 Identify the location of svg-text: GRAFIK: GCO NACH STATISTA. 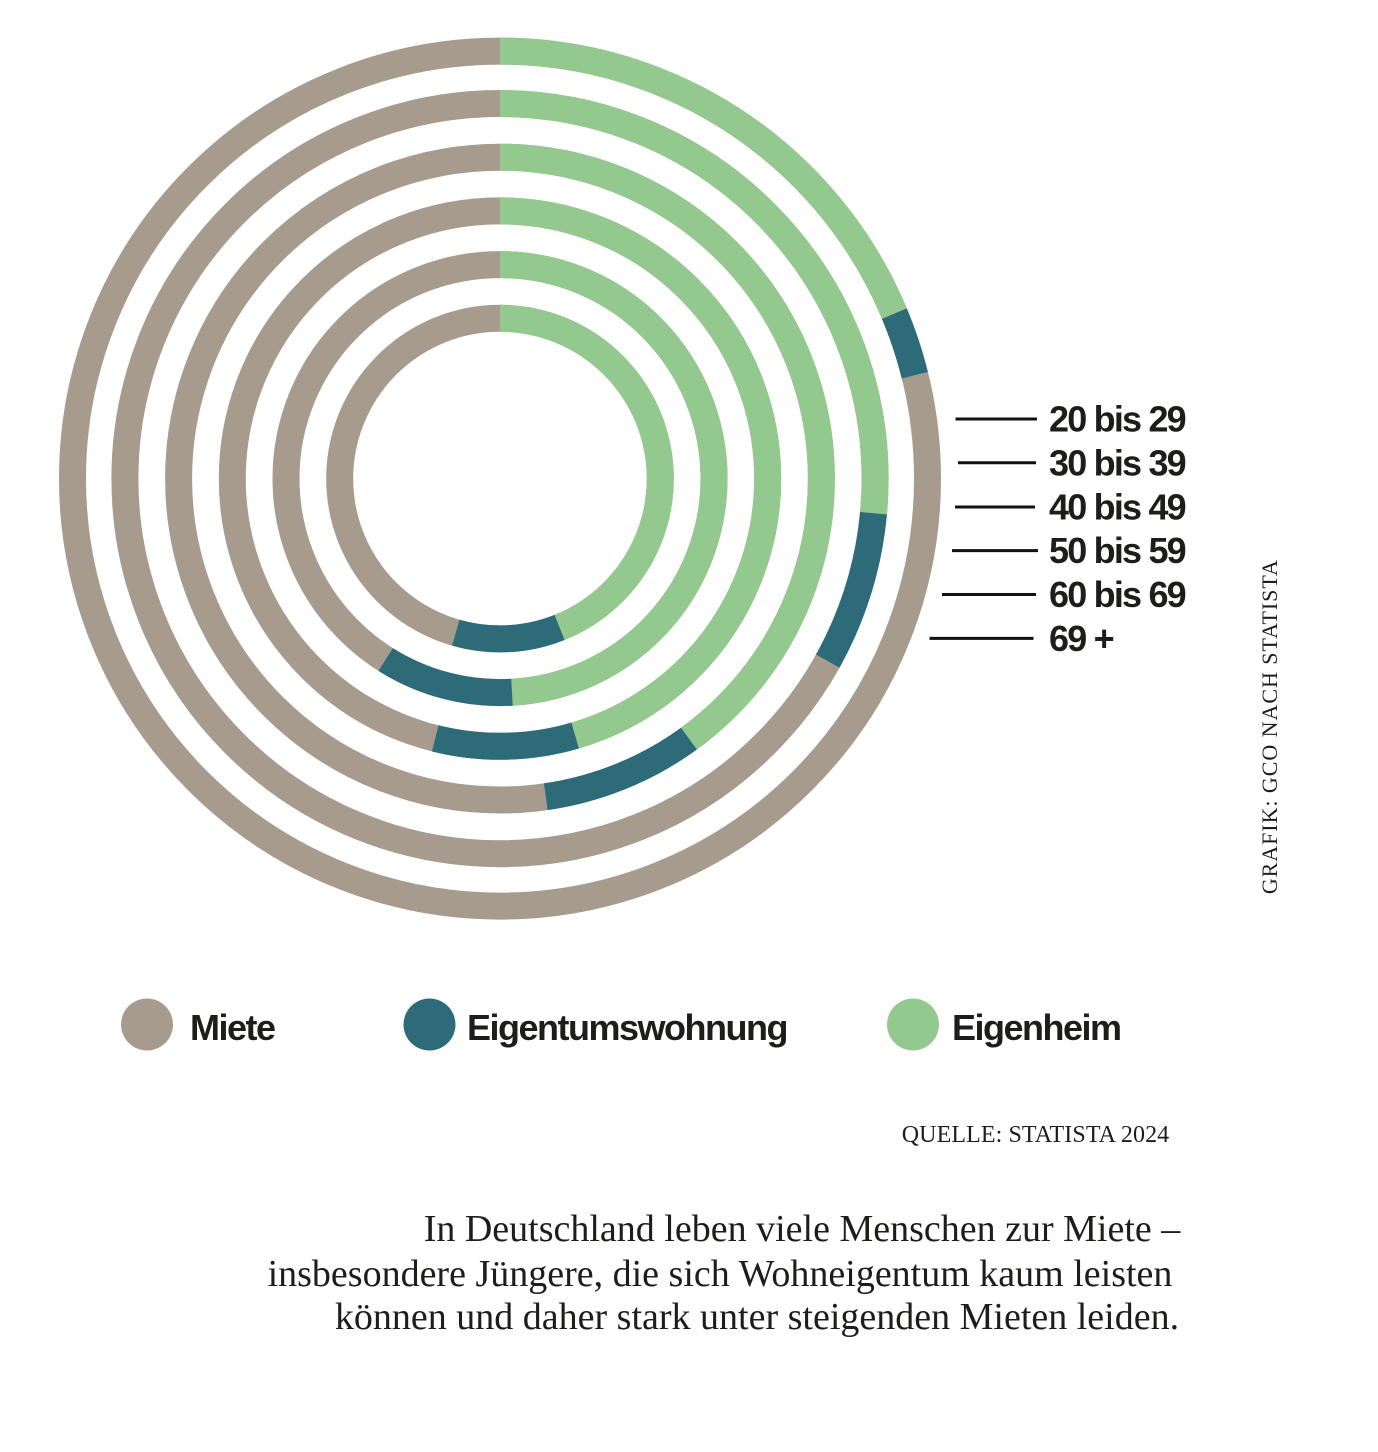
(1269, 726).